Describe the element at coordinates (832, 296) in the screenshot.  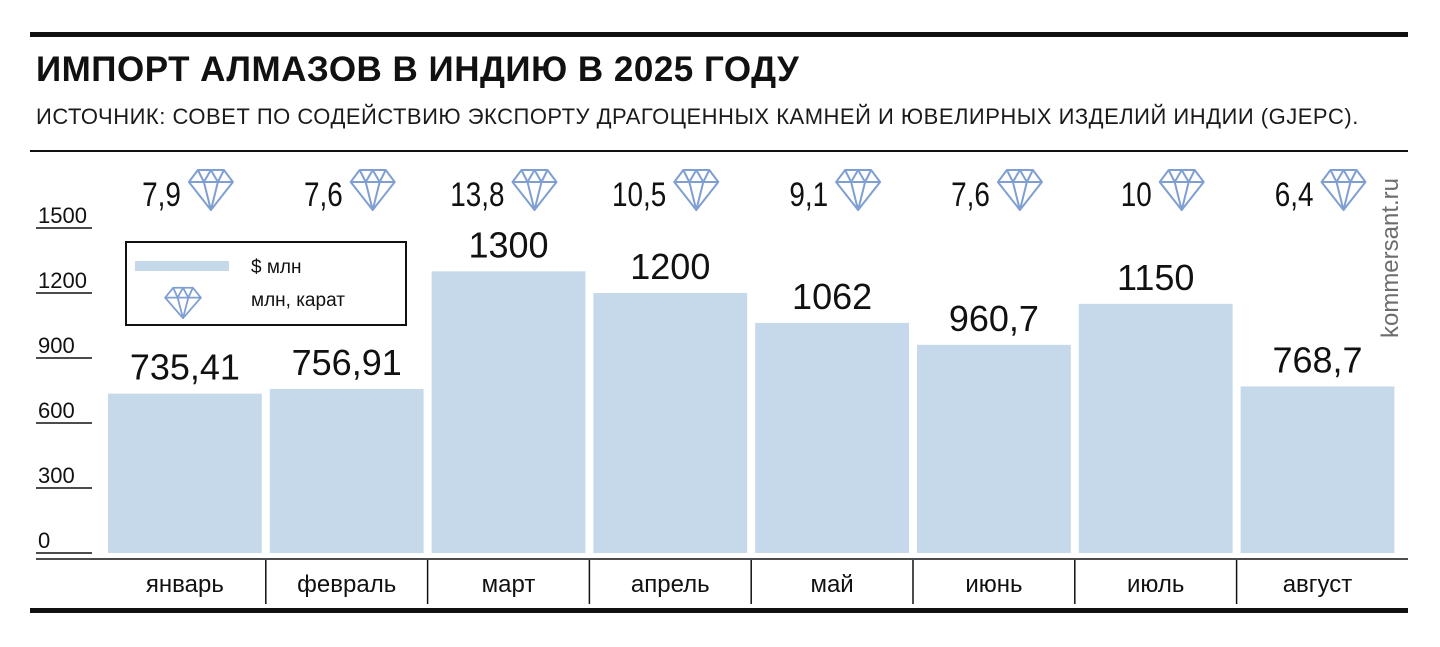
I see `bar-value-label: 1062` at that location.